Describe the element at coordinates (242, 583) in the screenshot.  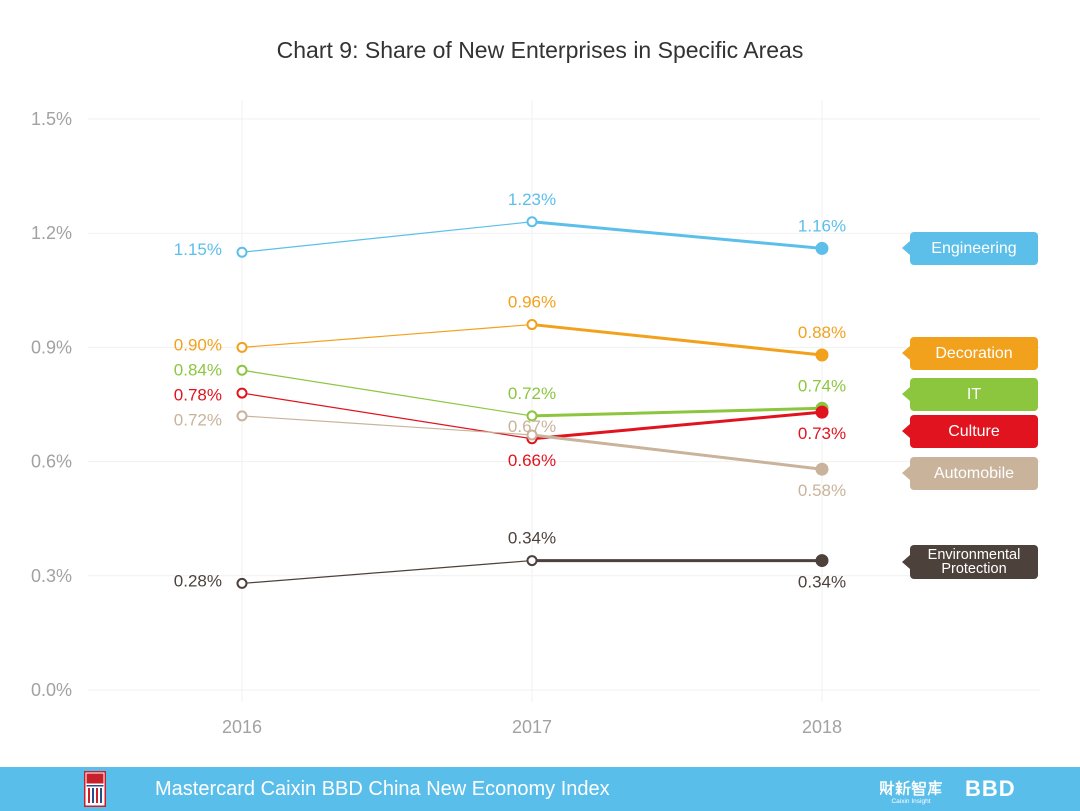
I see `environmental-protection-point-2016` at that location.